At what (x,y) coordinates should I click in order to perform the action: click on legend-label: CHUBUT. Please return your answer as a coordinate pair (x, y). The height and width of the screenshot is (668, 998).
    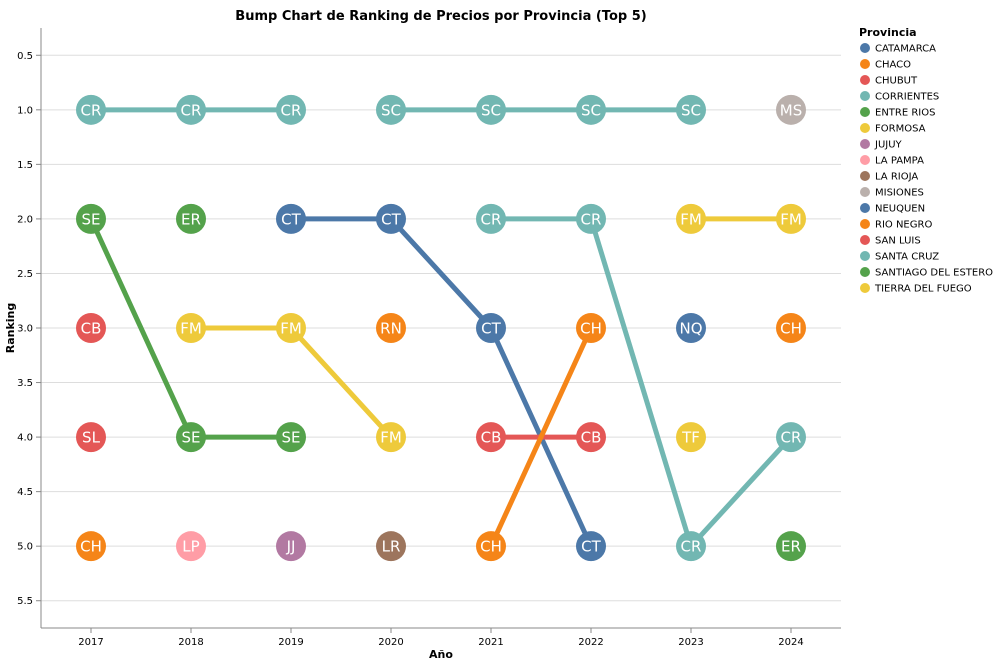
    Looking at the image, I should click on (896, 81).